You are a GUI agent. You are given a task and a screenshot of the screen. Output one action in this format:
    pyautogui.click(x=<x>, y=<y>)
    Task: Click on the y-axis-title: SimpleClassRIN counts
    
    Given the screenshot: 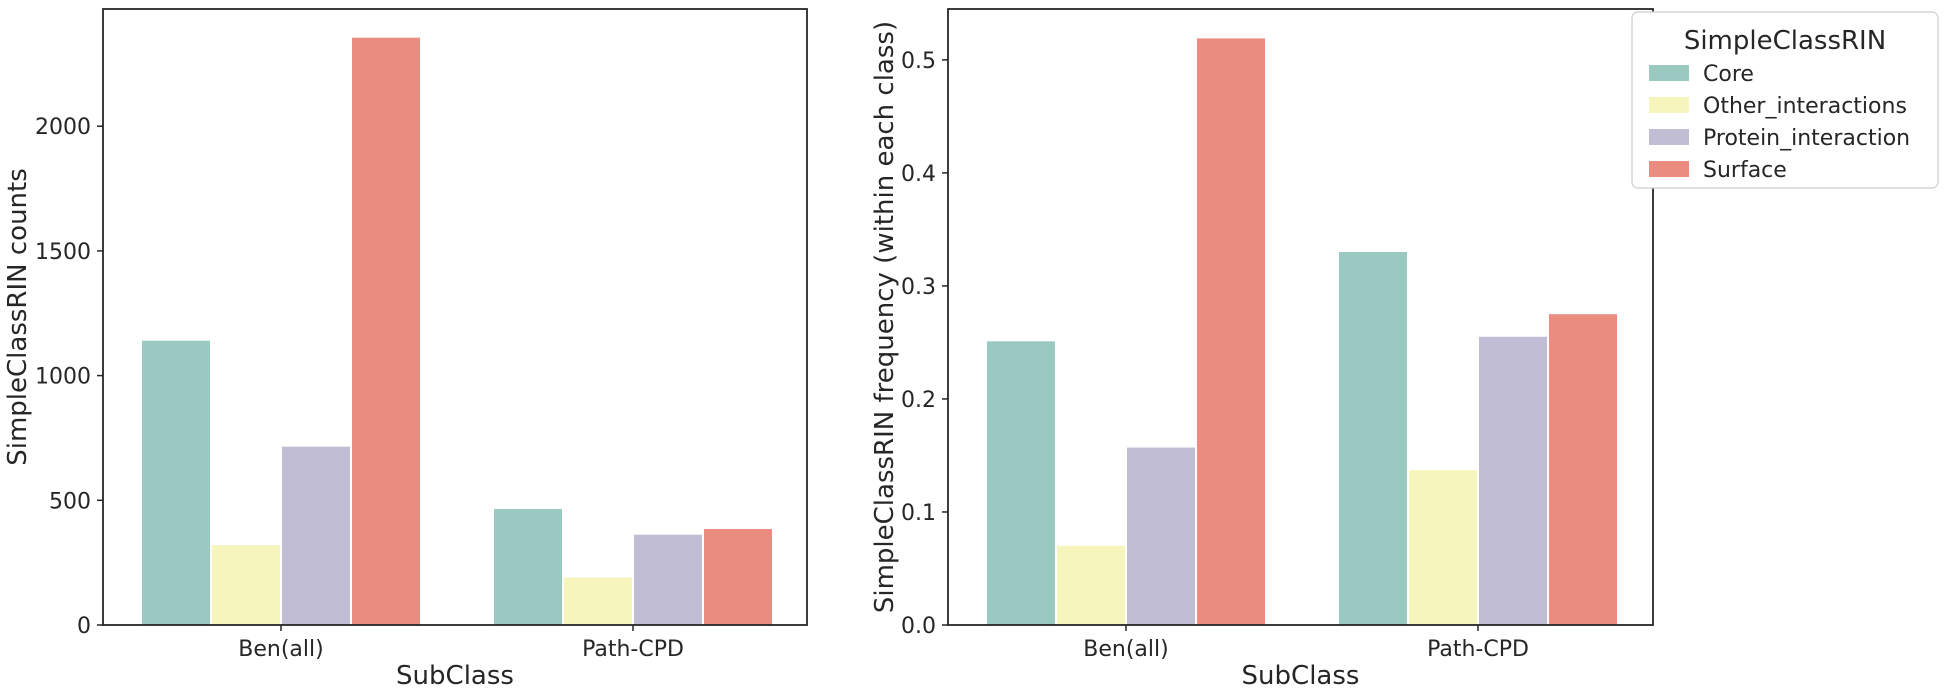 What is the action you would take?
    pyautogui.click(x=18, y=317)
    